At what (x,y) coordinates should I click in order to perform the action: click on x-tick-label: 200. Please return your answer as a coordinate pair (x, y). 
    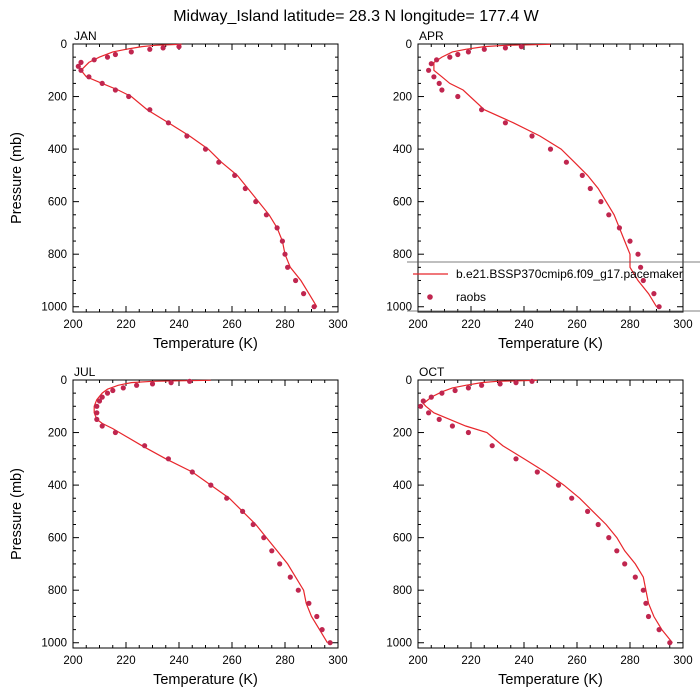
    Looking at the image, I should click on (72, 661).